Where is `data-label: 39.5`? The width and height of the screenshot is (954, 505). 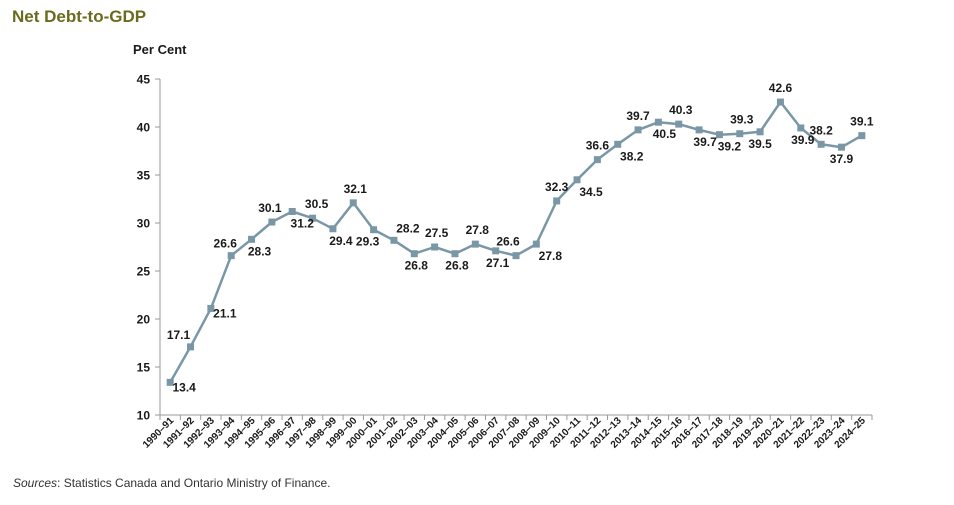
data-label: 39.5 is located at coordinates (760, 144).